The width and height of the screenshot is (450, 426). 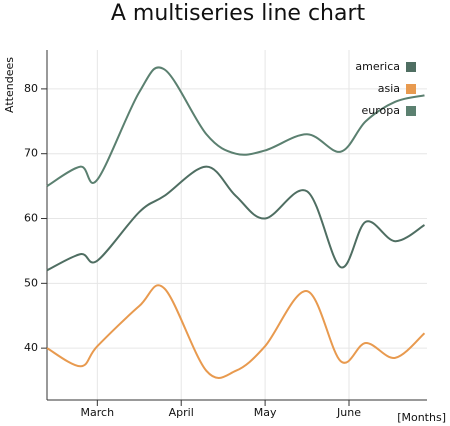 I want to click on x-tick-label: May, so click(x=265, y=412).